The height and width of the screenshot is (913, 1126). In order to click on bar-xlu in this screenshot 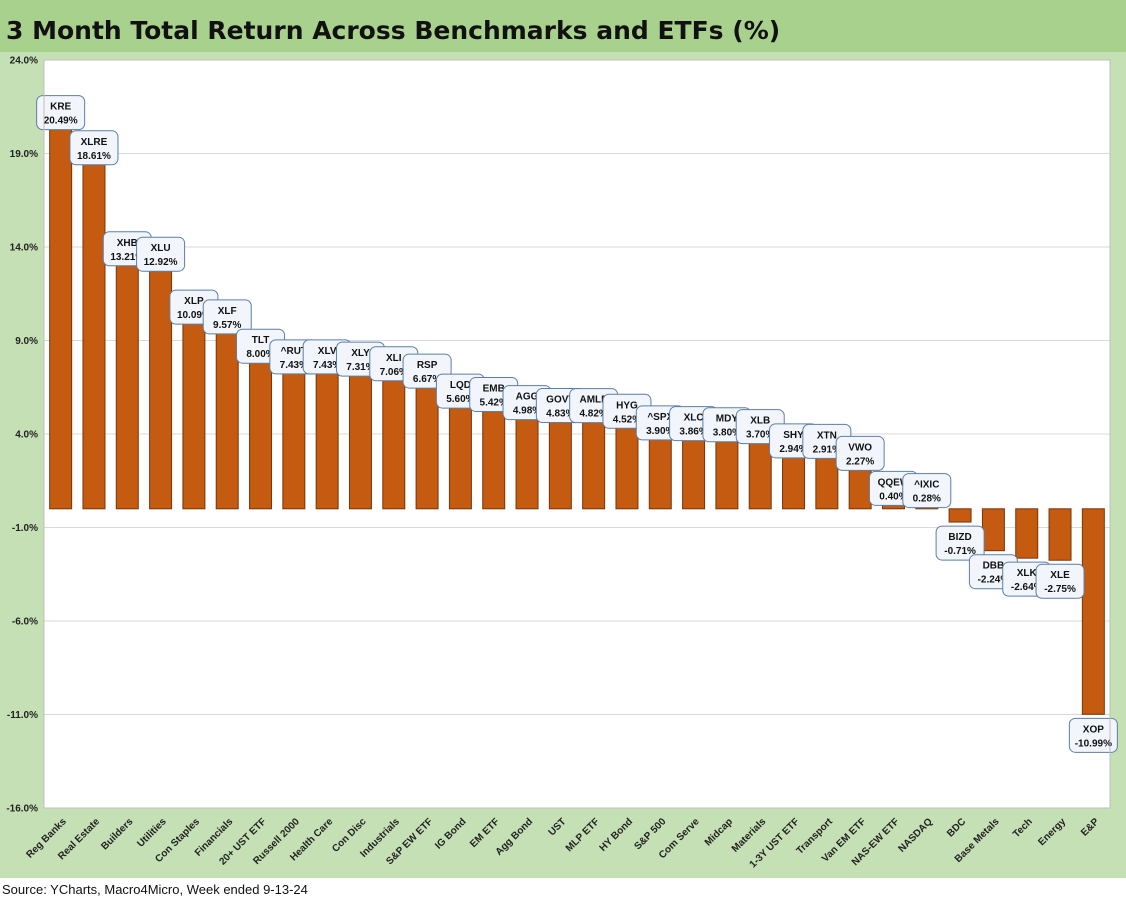, I will do `click(161, 388)`.